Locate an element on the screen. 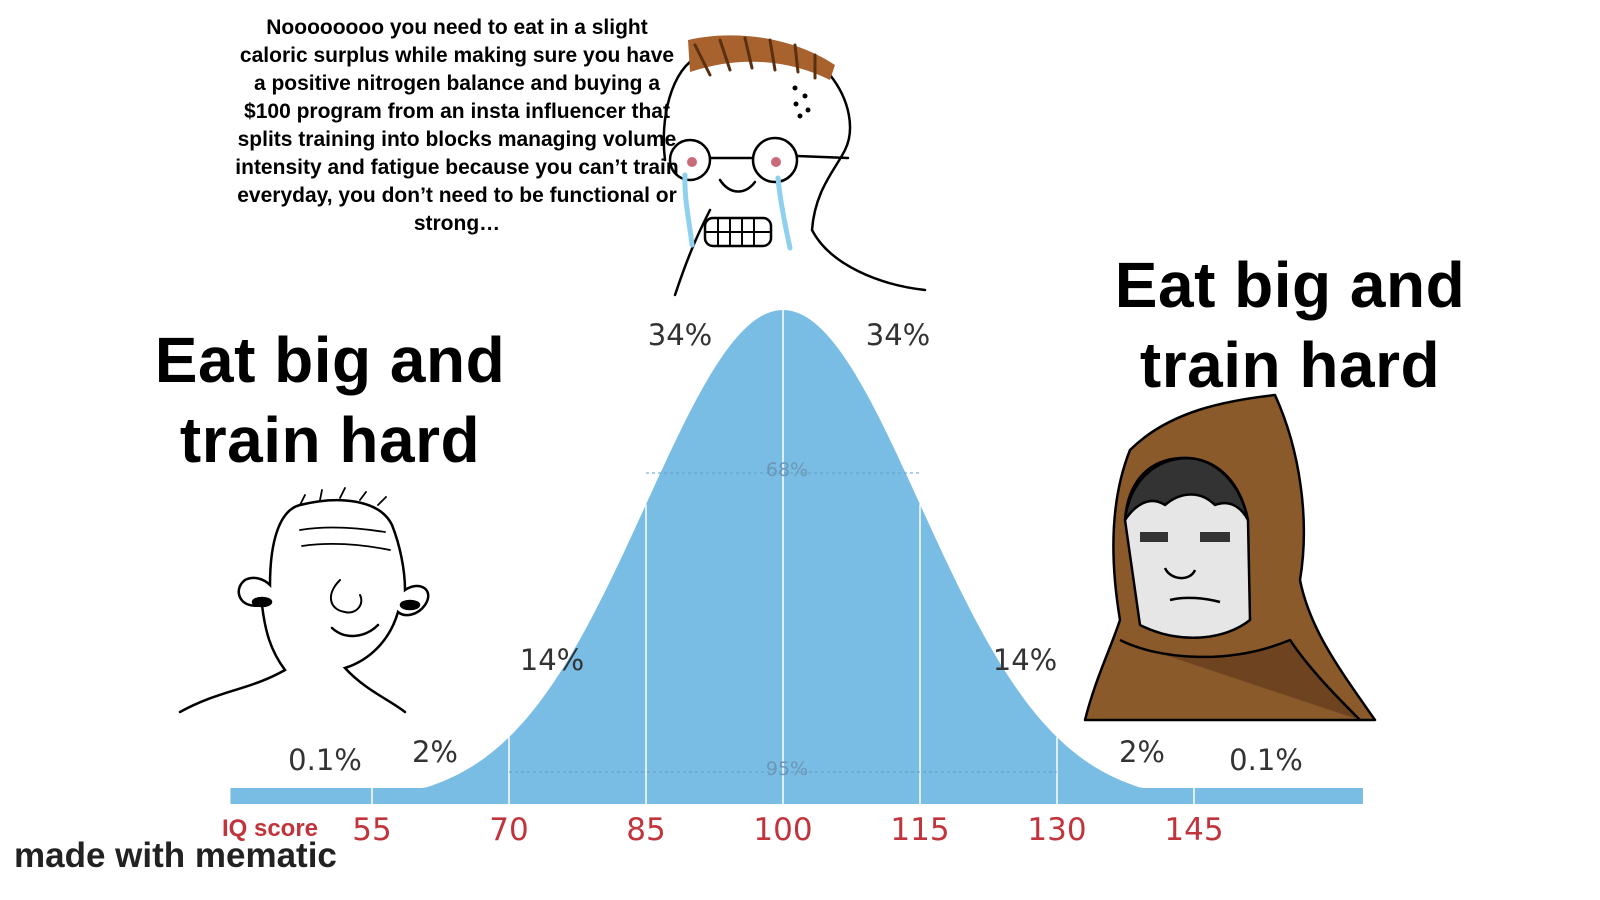 The image size is (1600, 900). hooded-wojak-figure is located at coordinates (1230, 557).